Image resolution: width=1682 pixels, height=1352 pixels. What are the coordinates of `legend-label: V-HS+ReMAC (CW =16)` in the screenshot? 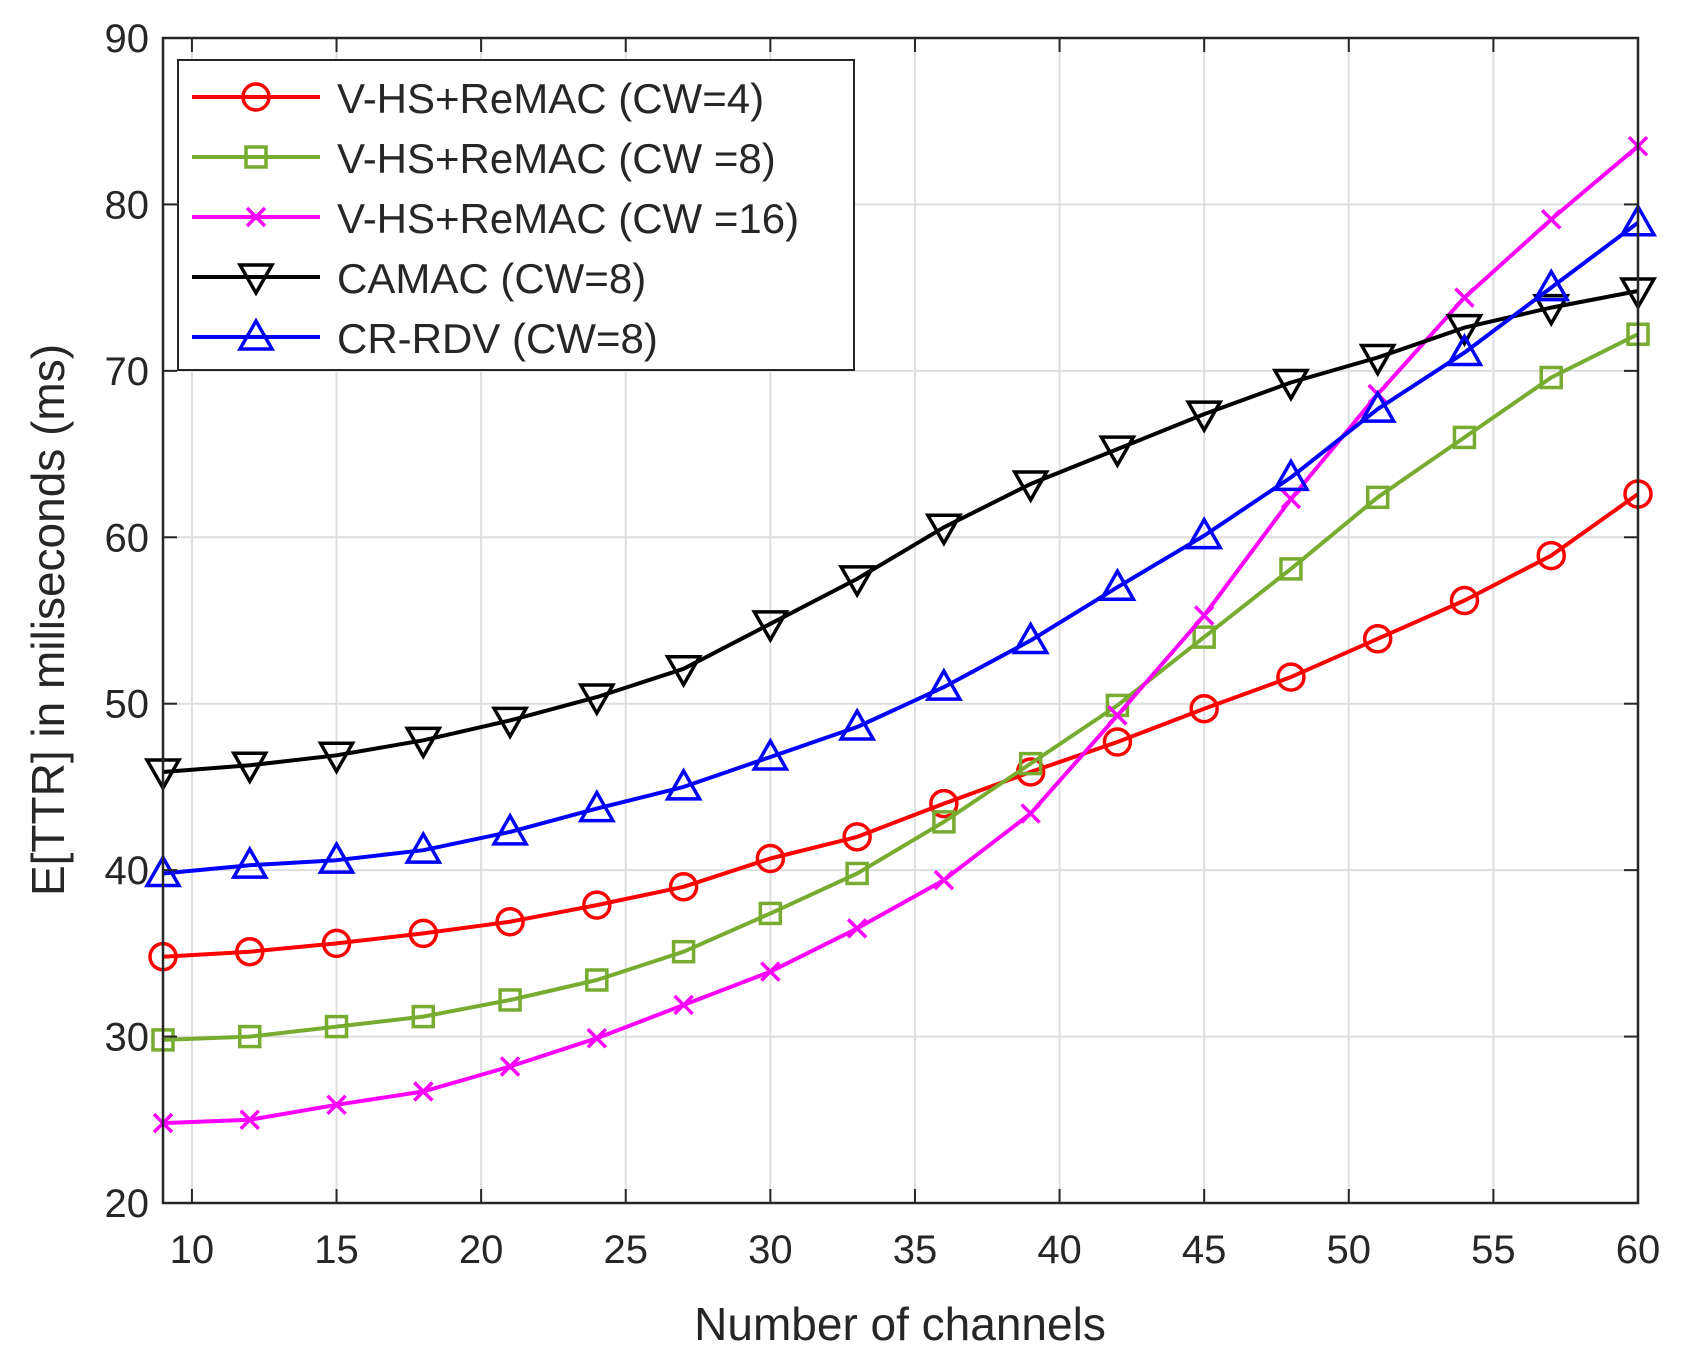 It's located at (568, 218).